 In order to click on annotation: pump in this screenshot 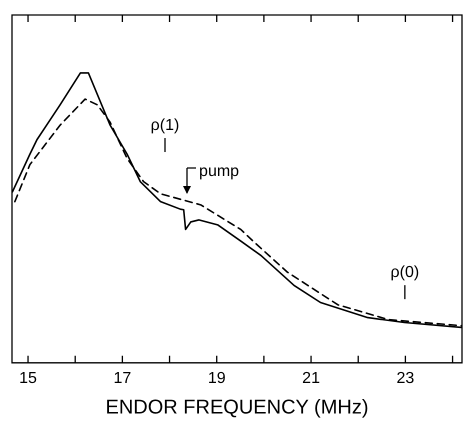, I will do `click(219, 171)`.